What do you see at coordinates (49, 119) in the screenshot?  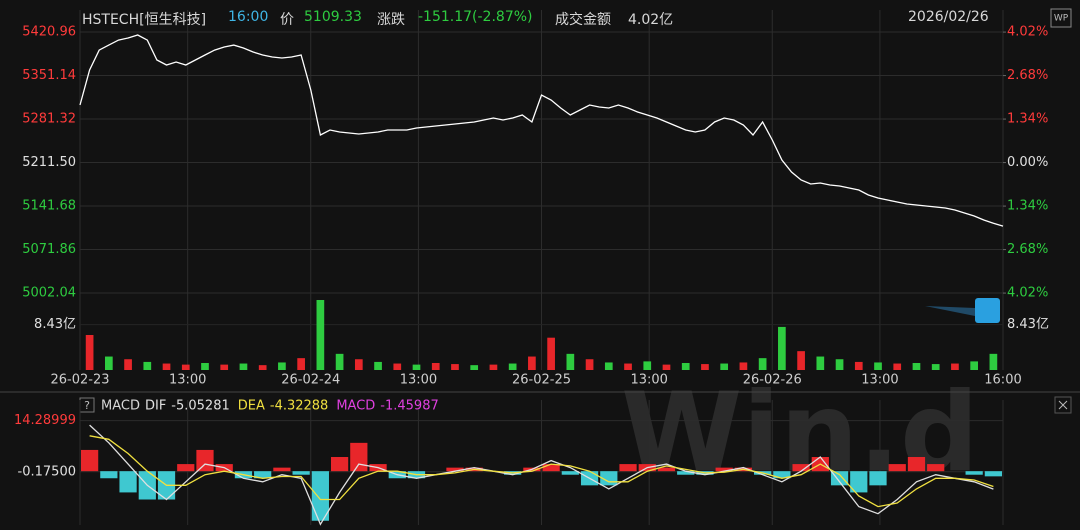 I see `y-tick-label: 5281.32` at bounding box center [49, 119].